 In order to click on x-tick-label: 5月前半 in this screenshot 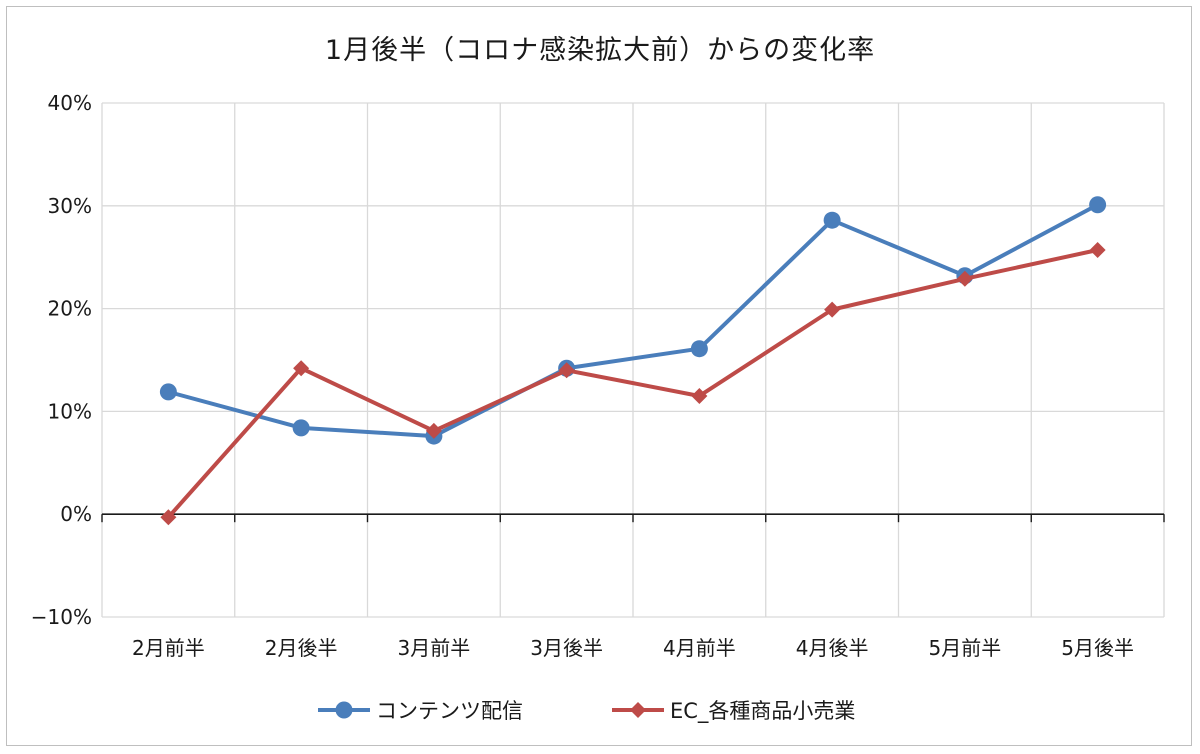, I will do `click(965, 648)`.